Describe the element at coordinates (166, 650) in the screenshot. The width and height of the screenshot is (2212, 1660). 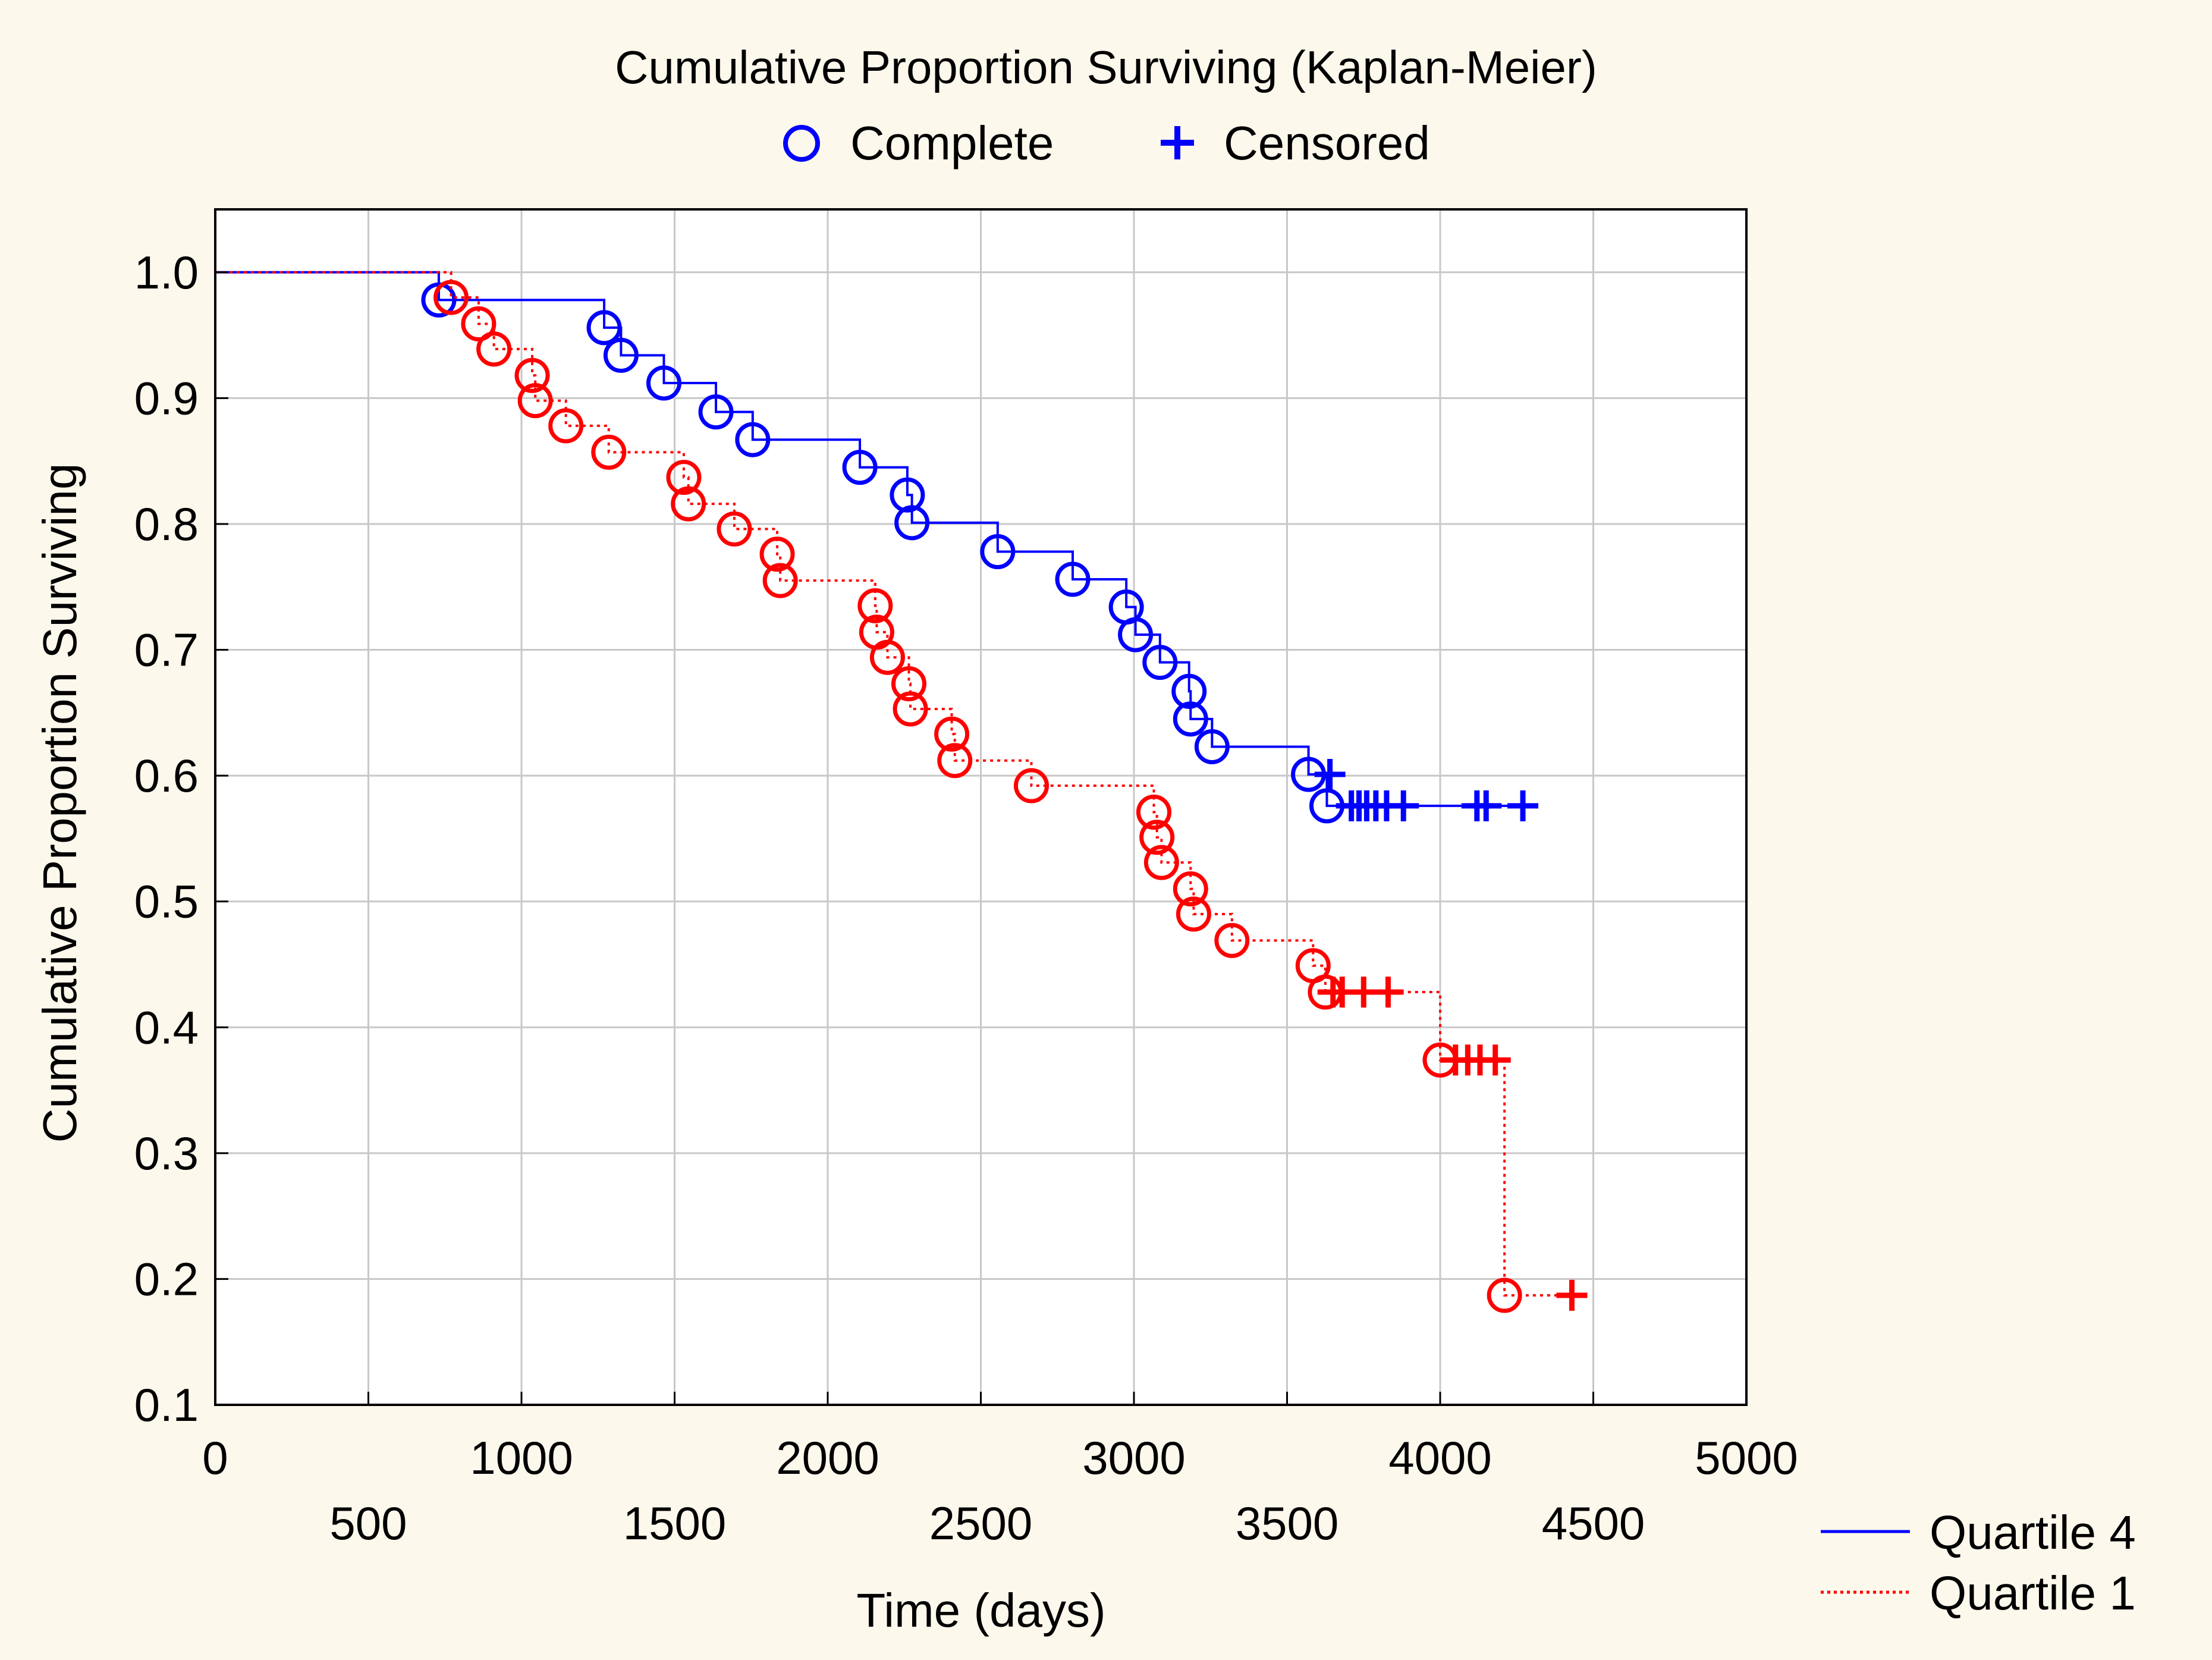
I see `y-tick-label: 0.7` at that location.